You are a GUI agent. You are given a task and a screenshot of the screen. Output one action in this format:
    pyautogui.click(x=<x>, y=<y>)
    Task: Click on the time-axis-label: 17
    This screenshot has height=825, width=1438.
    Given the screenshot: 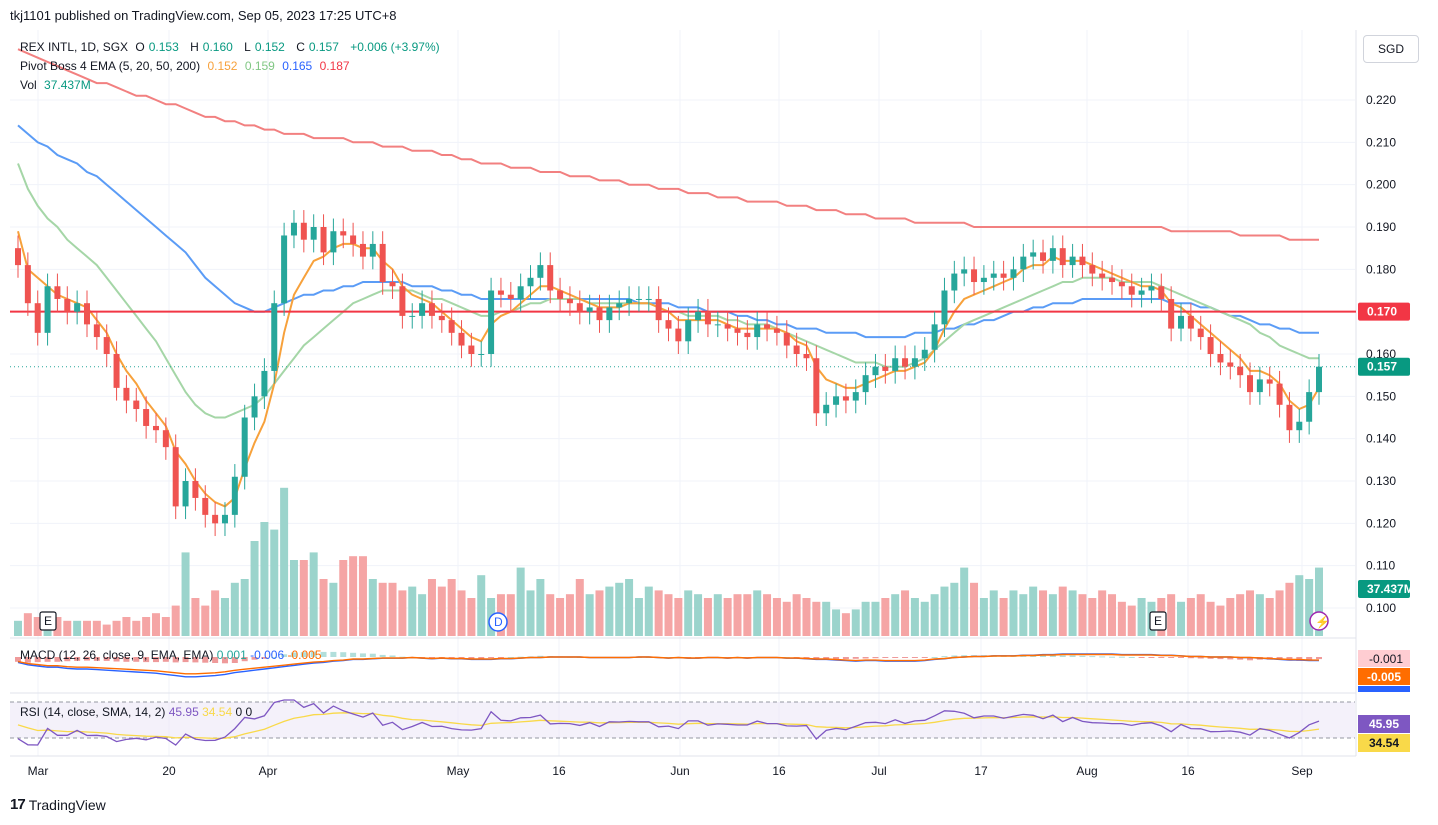 What is the action you would take?
    pyautogui.click(x=981, y=771)
    